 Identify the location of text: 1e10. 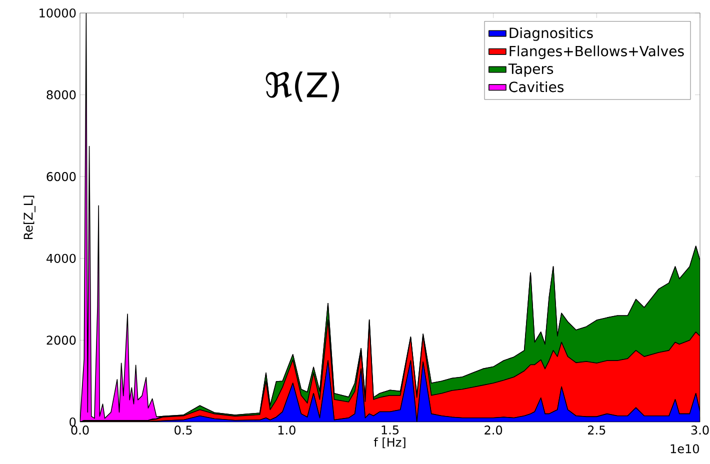
(684, 449).